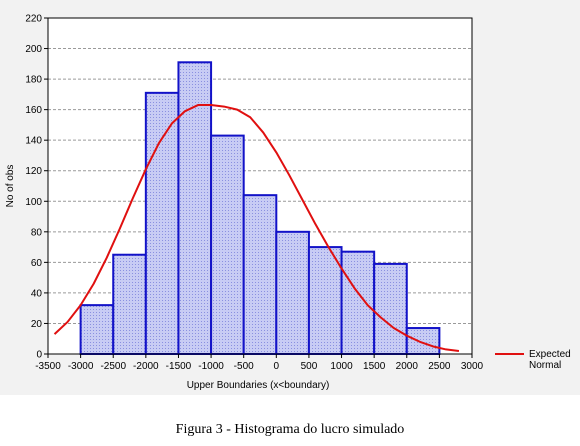  I want to click on x-tick-label: 2500, so click(439, 366).